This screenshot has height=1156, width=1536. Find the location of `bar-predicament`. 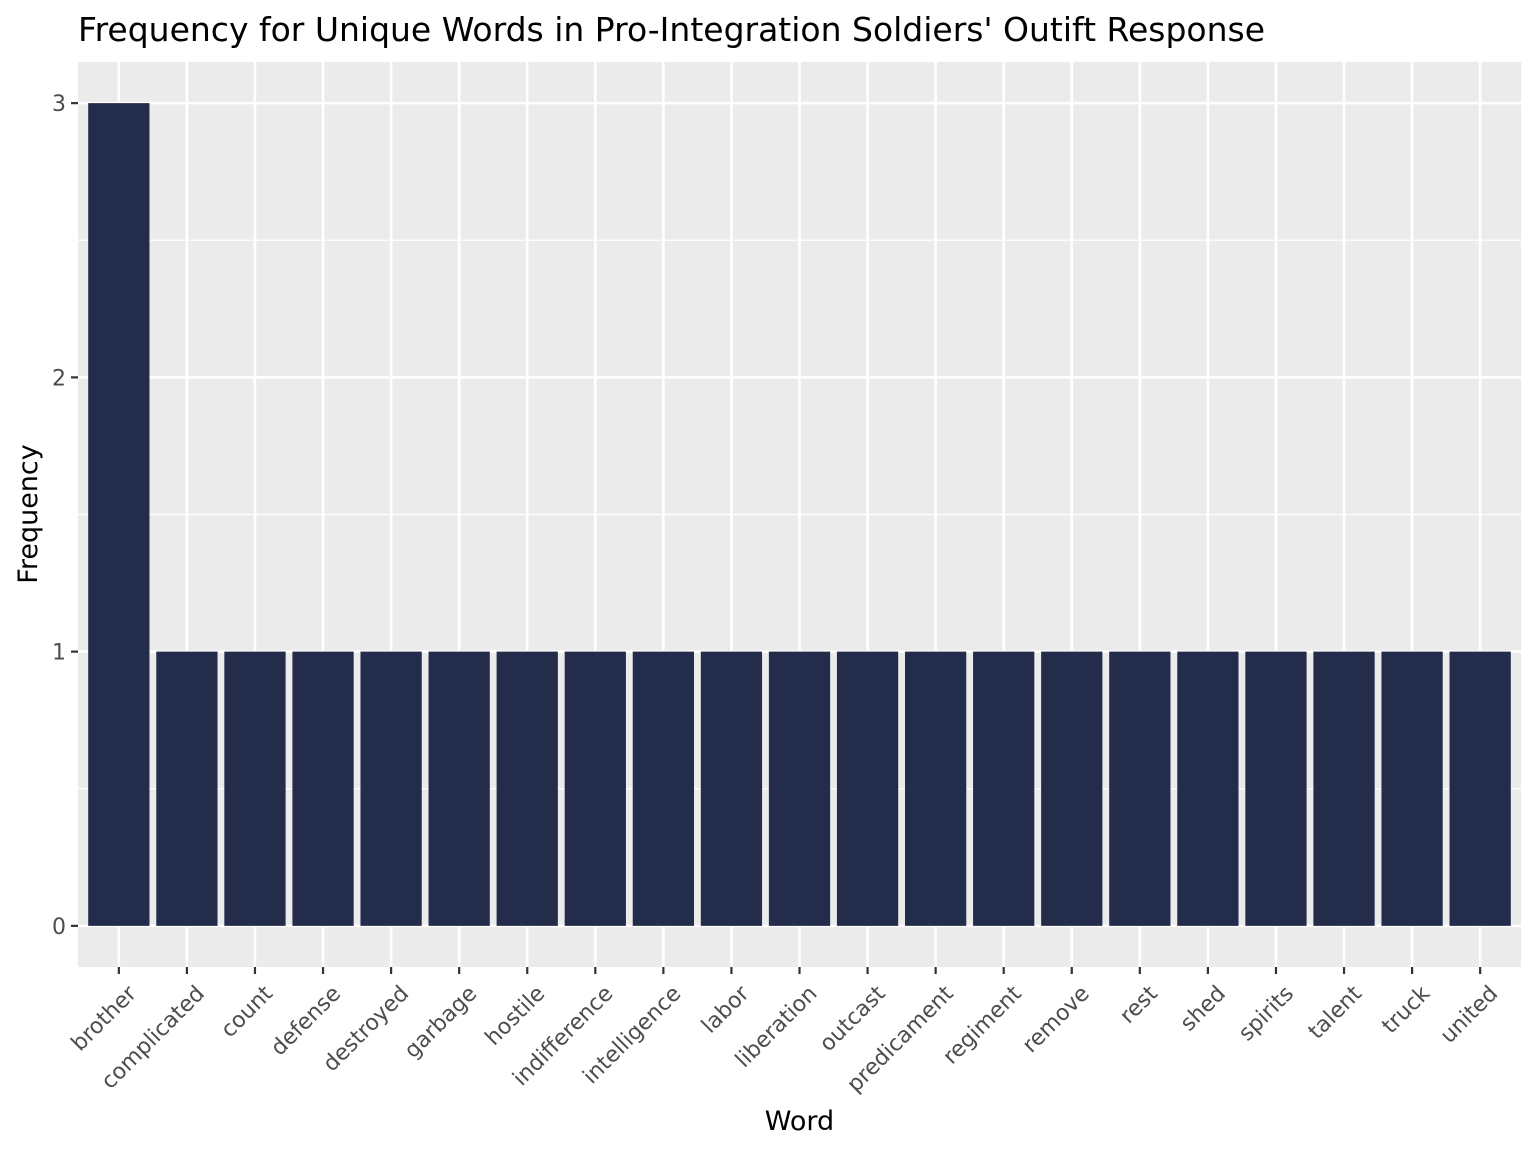

bar-predicament is located at coordinates (936, 788).